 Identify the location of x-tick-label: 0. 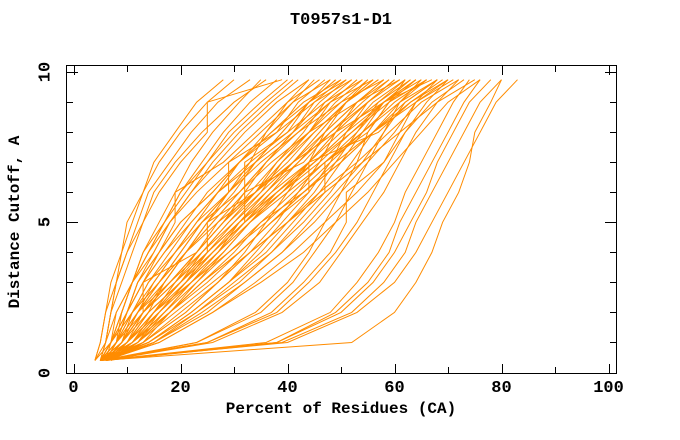
(73, 388).